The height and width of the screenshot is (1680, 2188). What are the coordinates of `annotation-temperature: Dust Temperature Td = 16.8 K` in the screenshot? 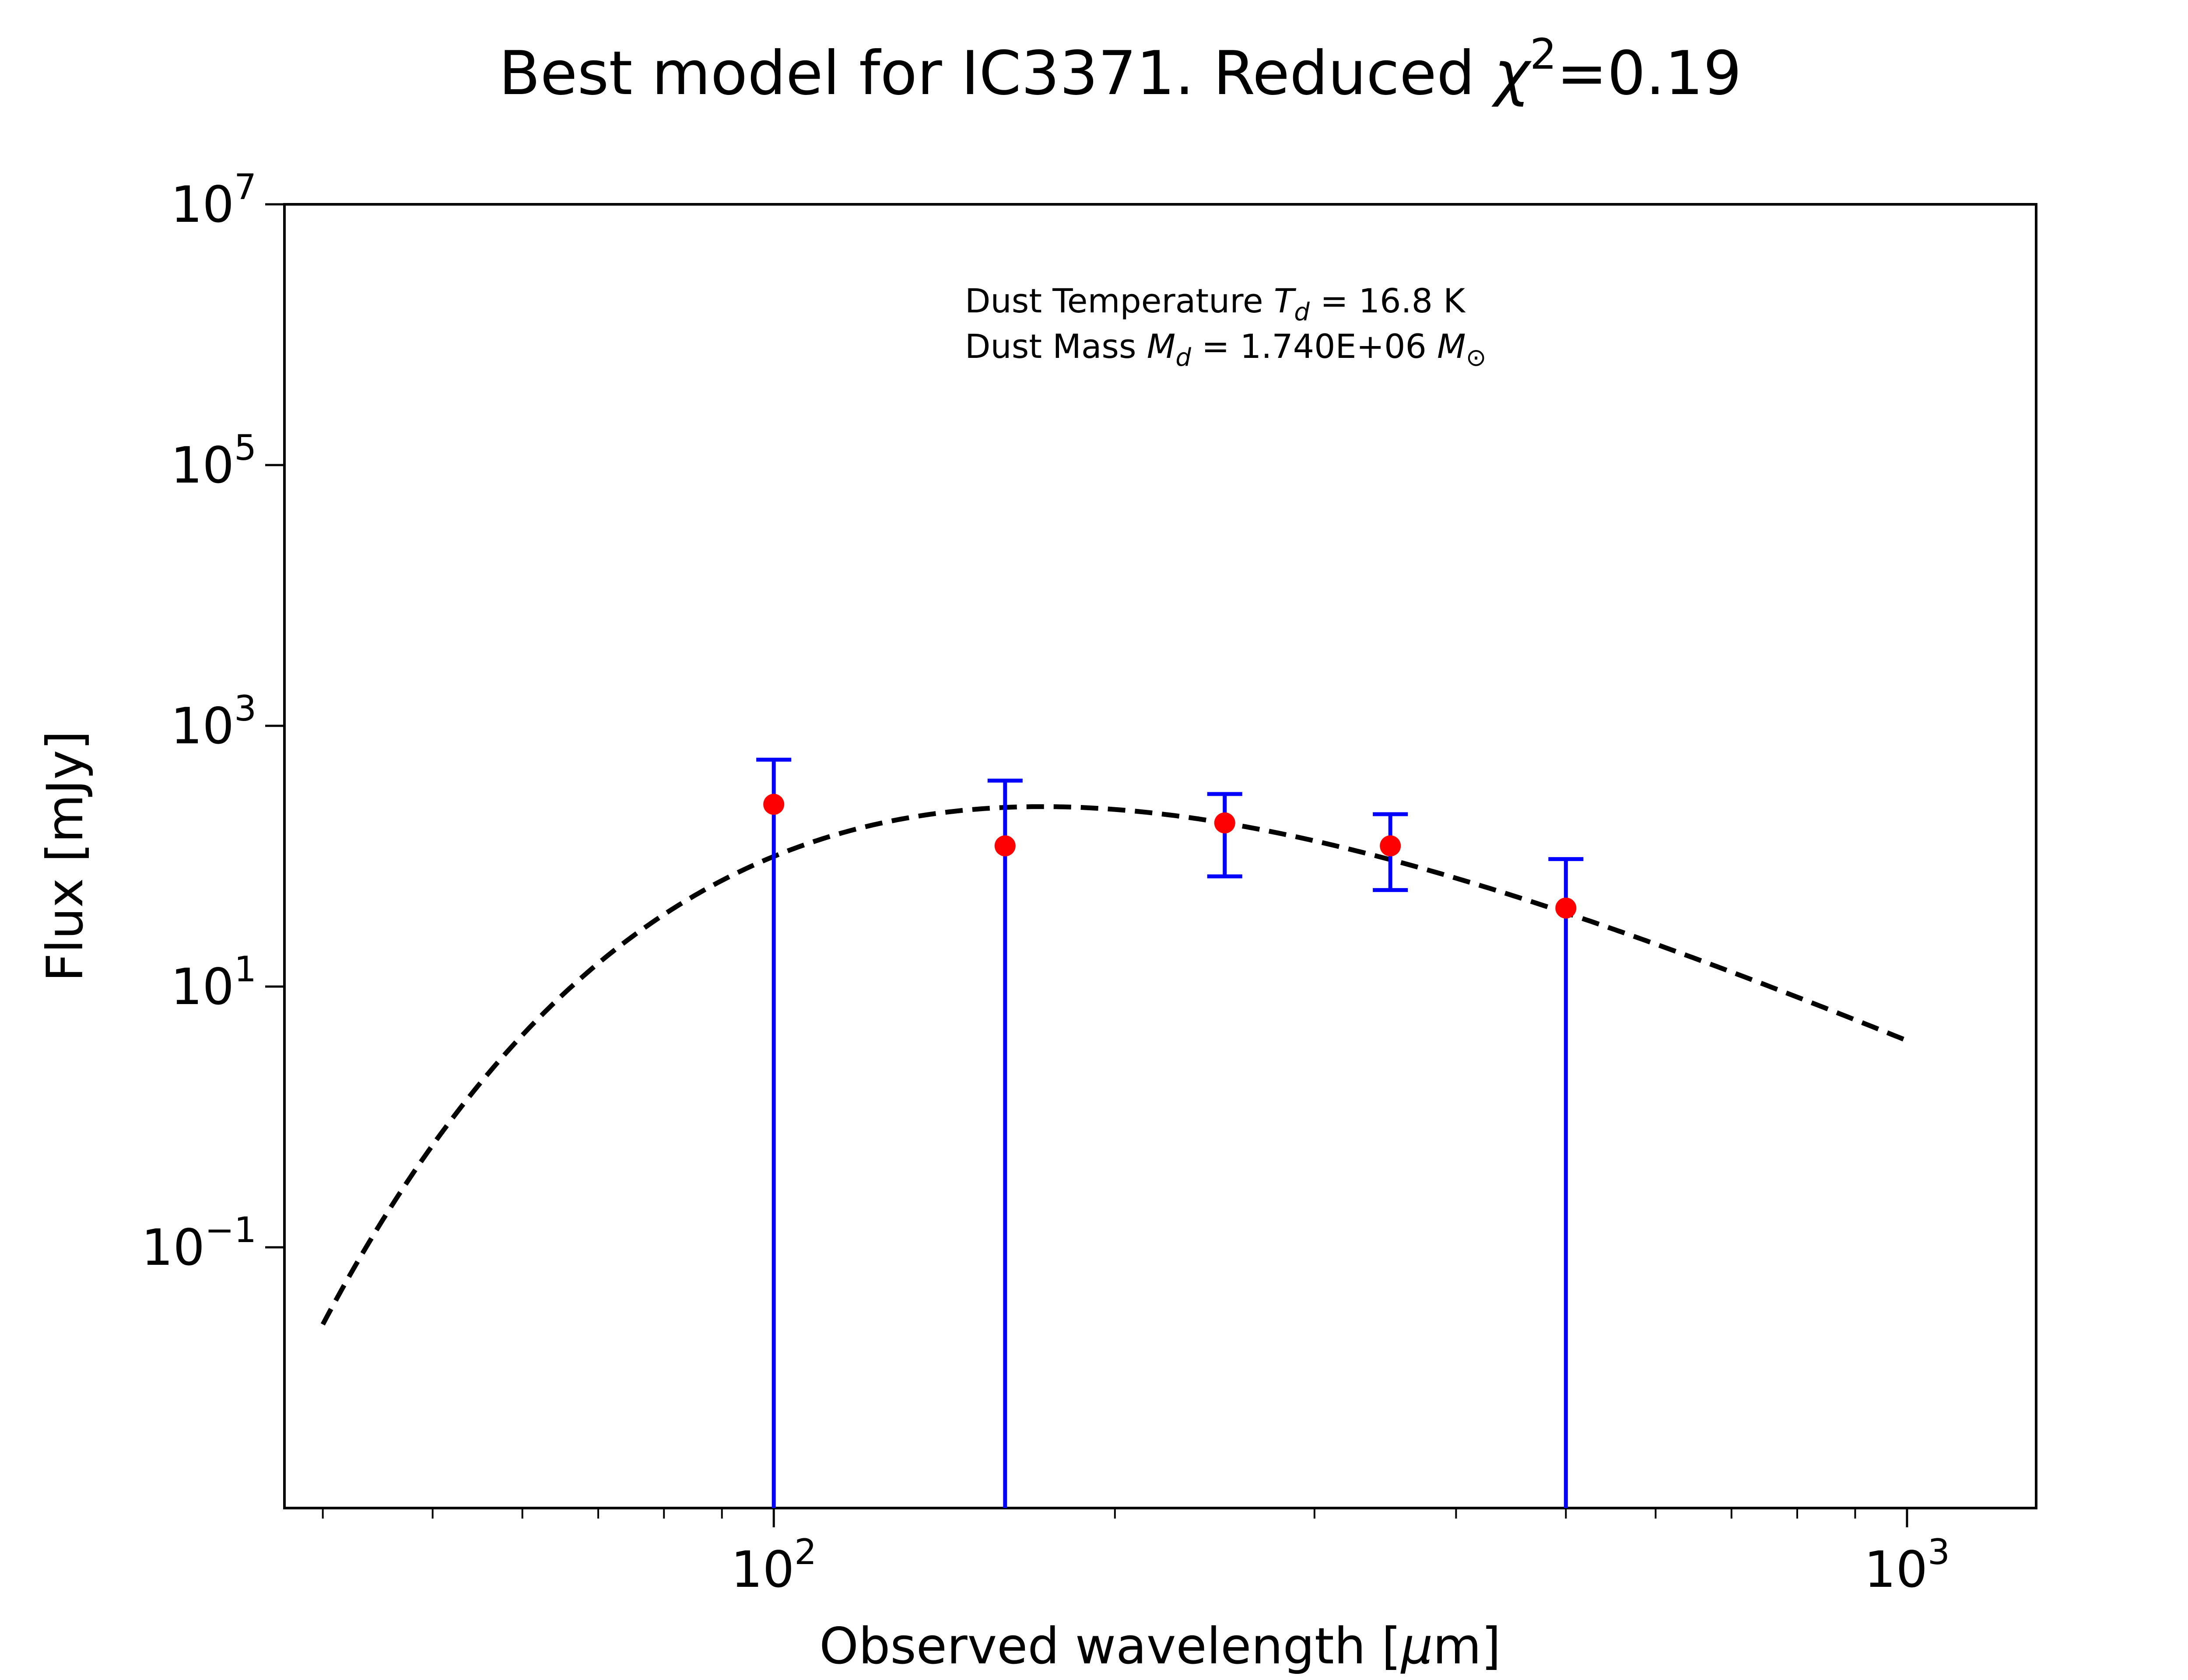 It's located at (1215, 303).